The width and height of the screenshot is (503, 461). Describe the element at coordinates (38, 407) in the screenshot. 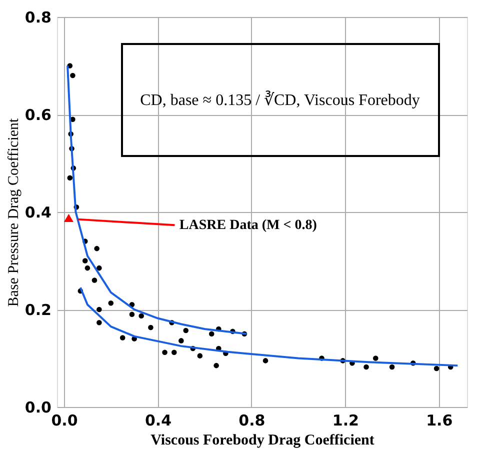

I see `y-tick-label: 0.0` at that location.